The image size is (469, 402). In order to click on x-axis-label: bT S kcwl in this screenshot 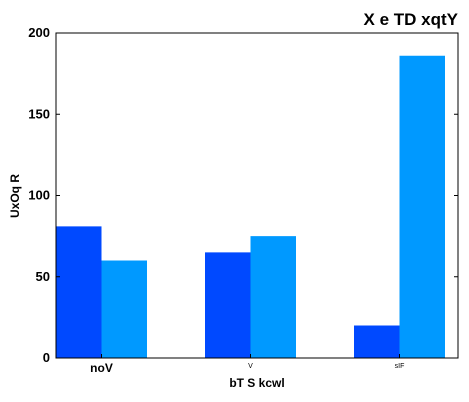, I will do `click(256, 383)`.